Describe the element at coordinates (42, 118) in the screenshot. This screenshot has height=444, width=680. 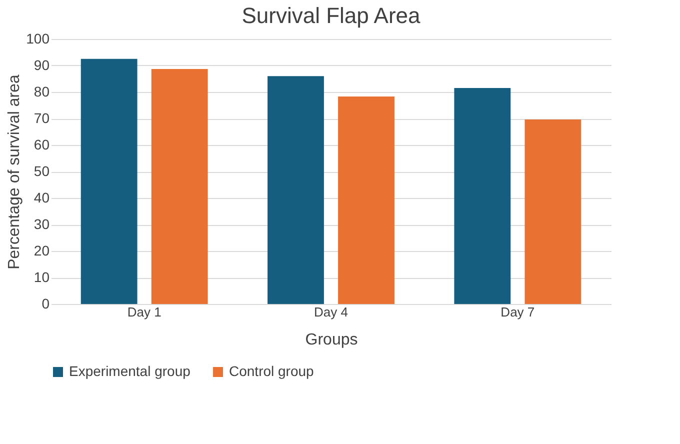
I see `y-tick-label: 70` at that location.